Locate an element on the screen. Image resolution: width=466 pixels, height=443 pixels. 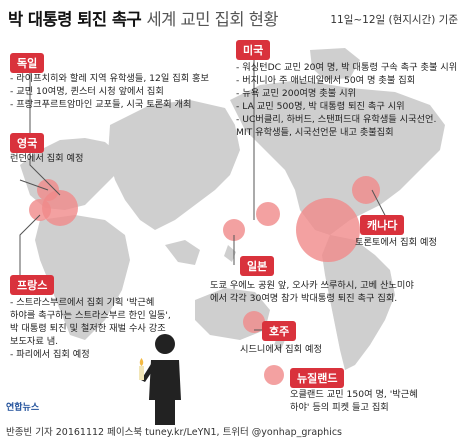
greenland is located at coordinates (335, 64).